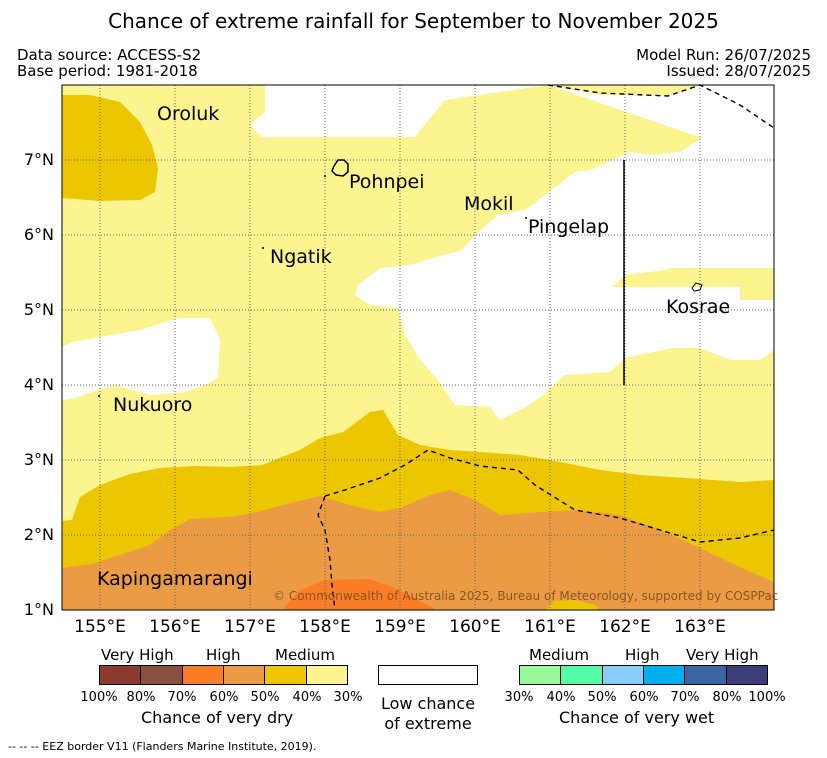 The width and height of the screenshot is (827, 758). I want to click on data-source: Data source: ACCESS-S2, so click(109, 55).